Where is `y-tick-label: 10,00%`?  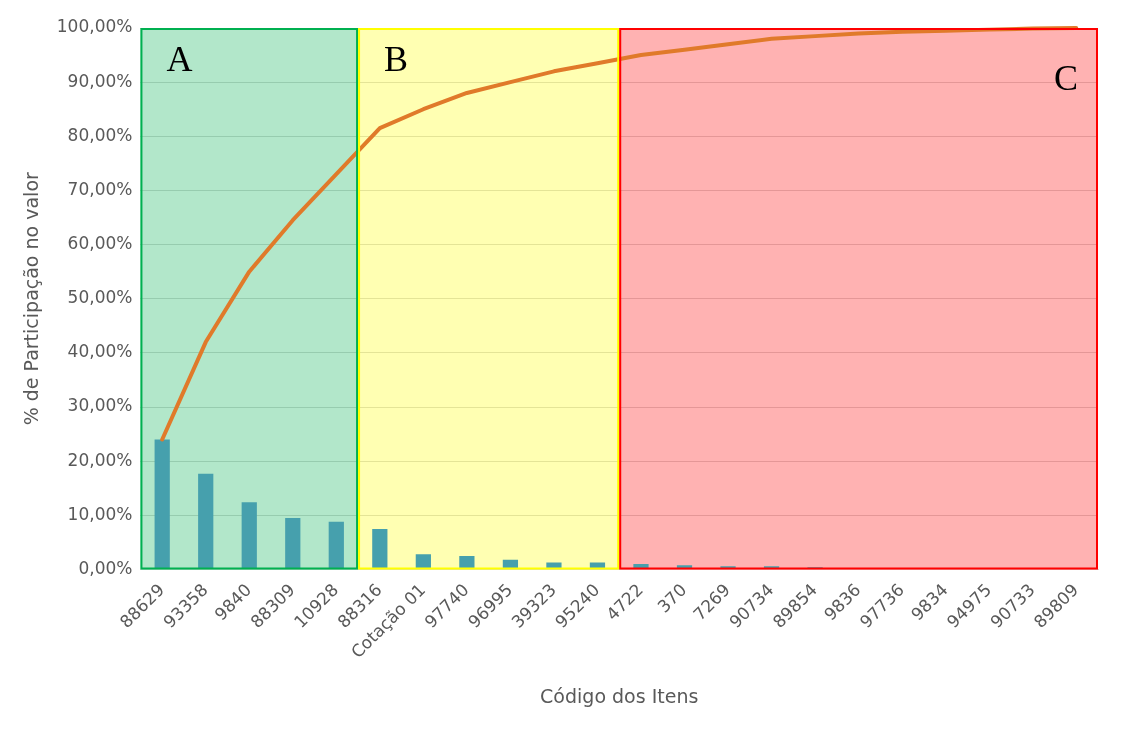
y-tick-label: 10,00% is located at coordinates (100, 513).